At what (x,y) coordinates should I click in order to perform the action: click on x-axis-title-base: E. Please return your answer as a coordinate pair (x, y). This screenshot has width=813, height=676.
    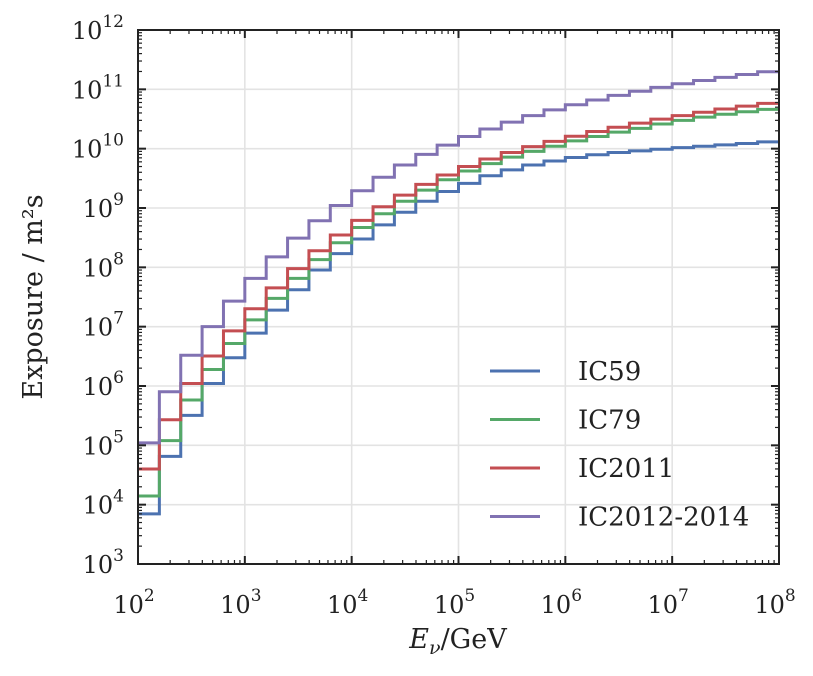
    Looking at the image, I should click on (418, 639).